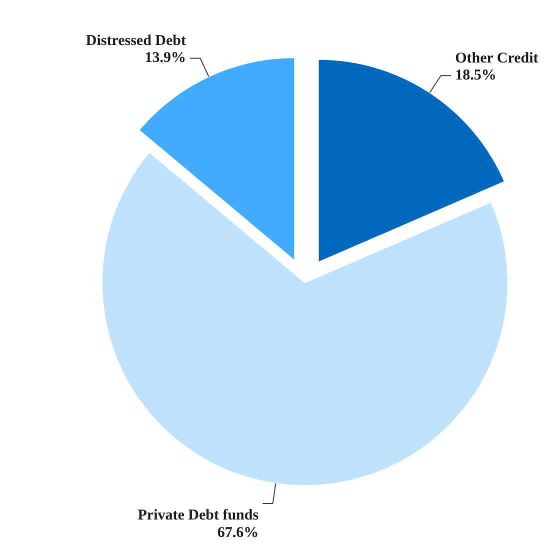  What do you see at coordinates (136, 40) in the screenshot?
I see `slice-label: Distressed Debt` at bounding box center [136, 40].